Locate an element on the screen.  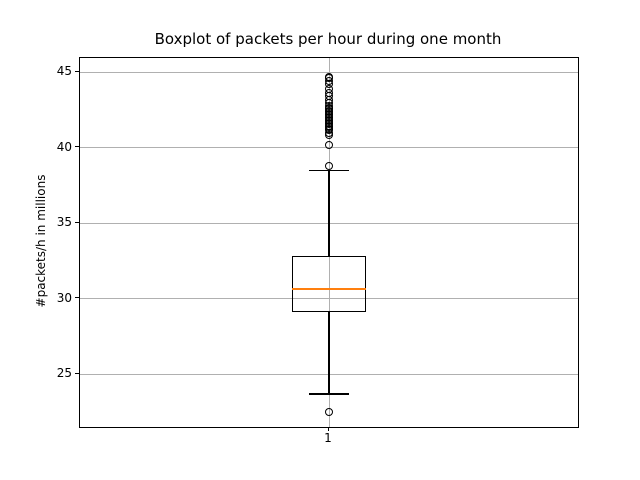
upper-whisker-cap is located at coordinates (329, 170).